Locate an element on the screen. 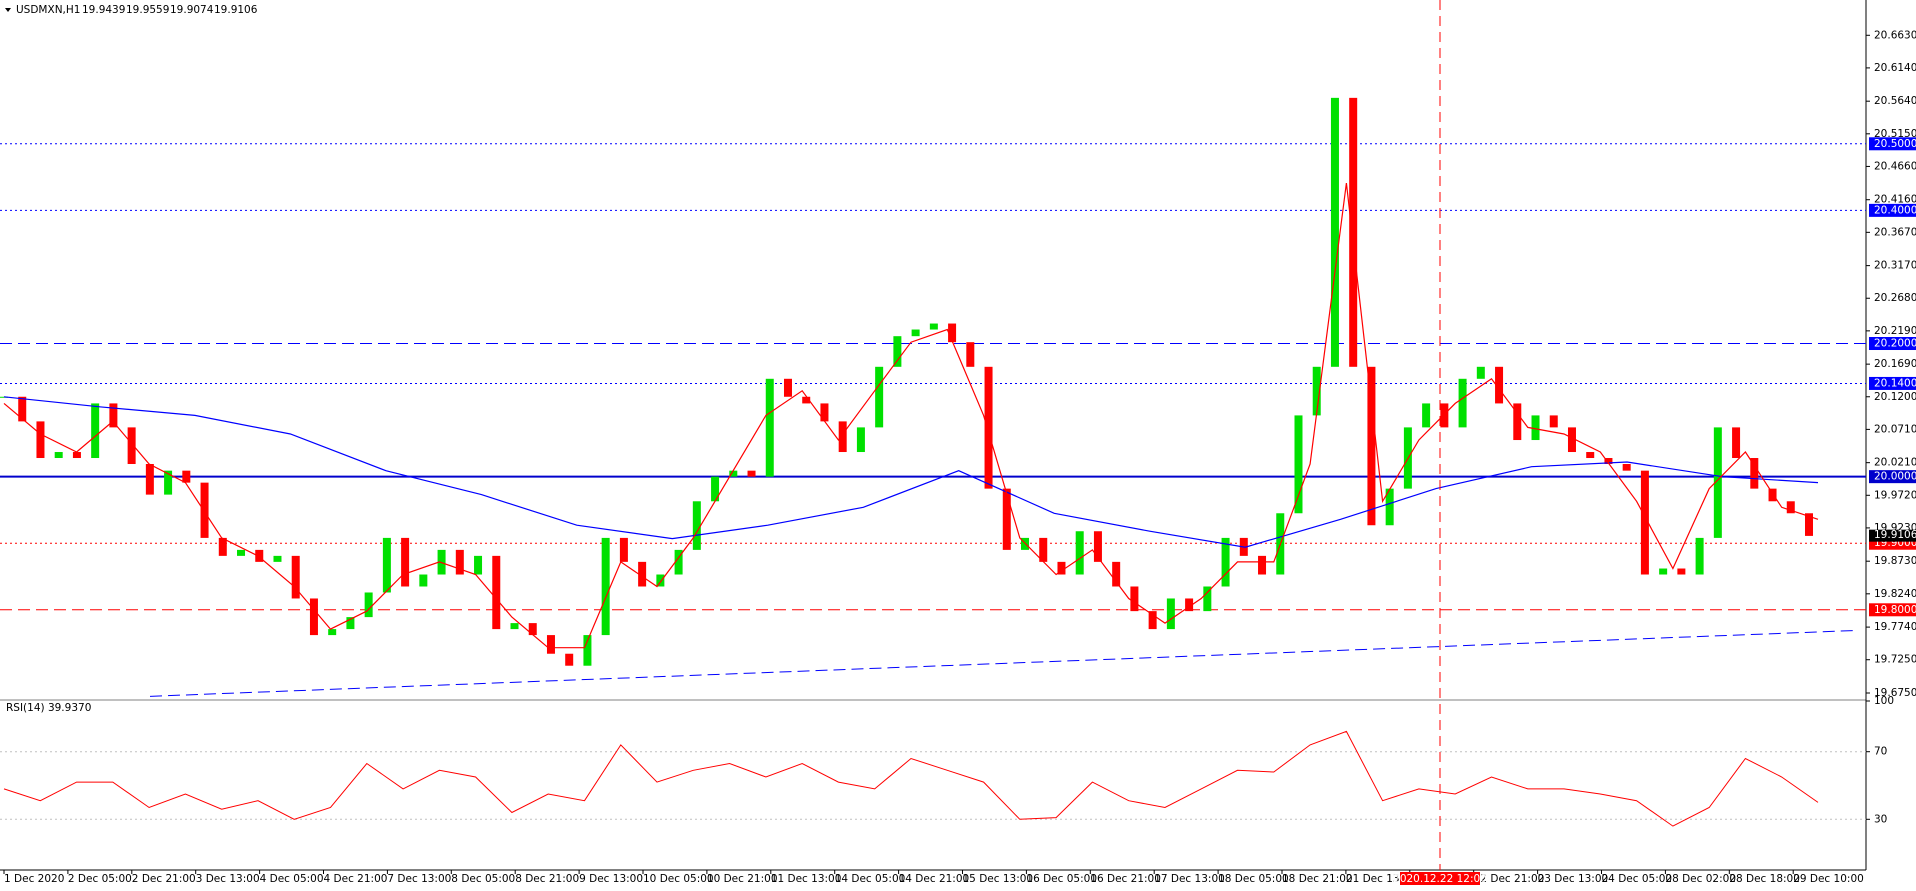 The height and width of the screenshot is (891, 1916). x-tick-label: 14 Dec 05:00 is located at coordinates (870, 879).